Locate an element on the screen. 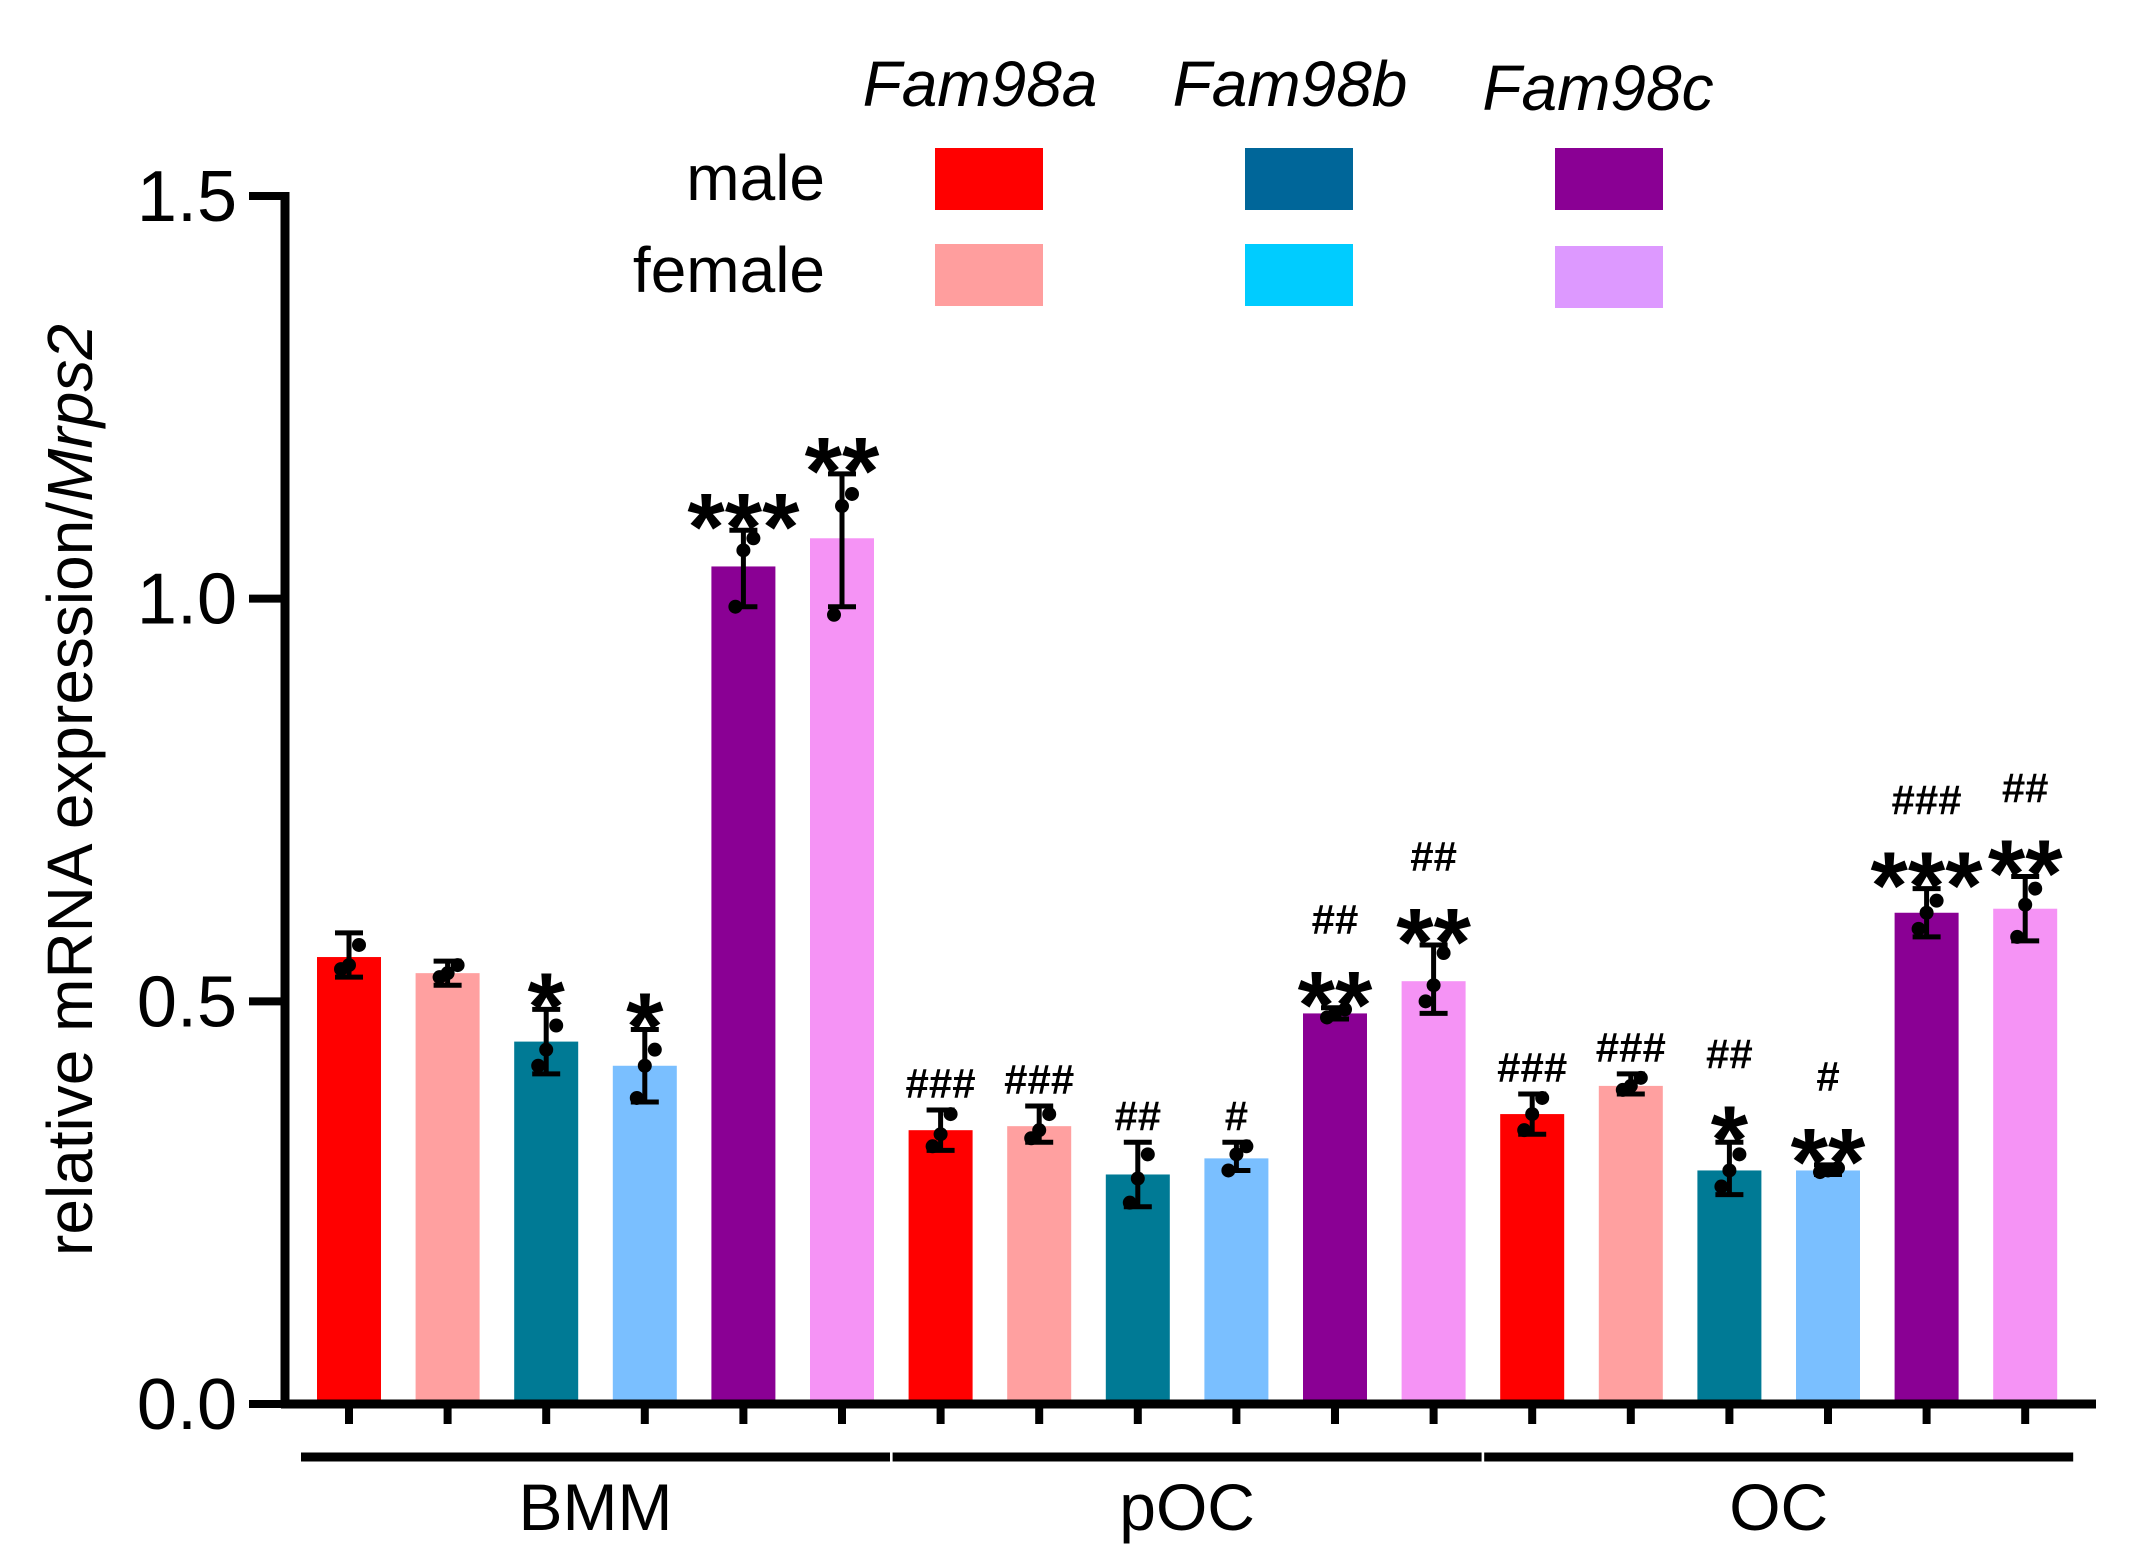 This screenshot has width=2135, height=1564. bar-OC-Fam98b-male is located at coordinates (1729, 1287).